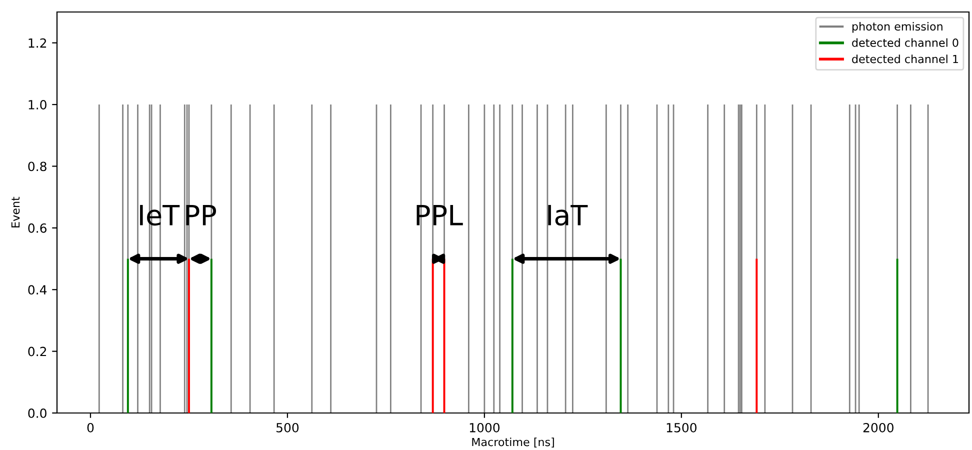  I want to click on x-axis-title: Macrotime [ns], so click(513, 443).